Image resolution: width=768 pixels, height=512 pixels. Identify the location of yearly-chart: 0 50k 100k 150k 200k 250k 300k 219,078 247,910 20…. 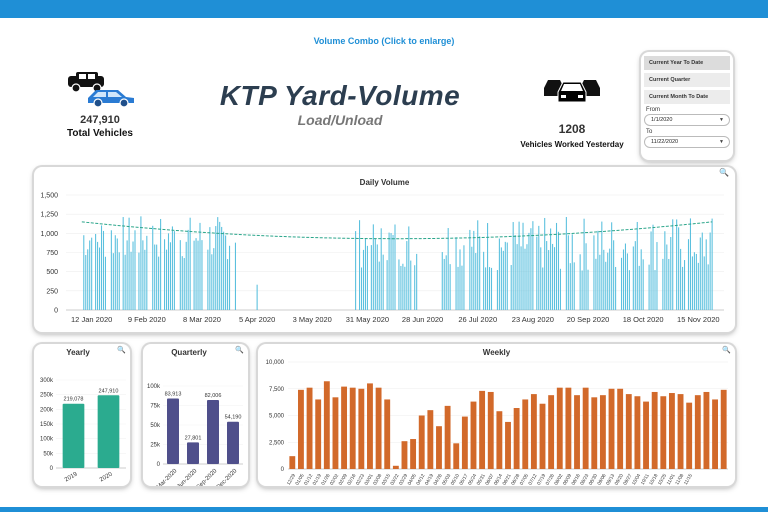
(83, 430).